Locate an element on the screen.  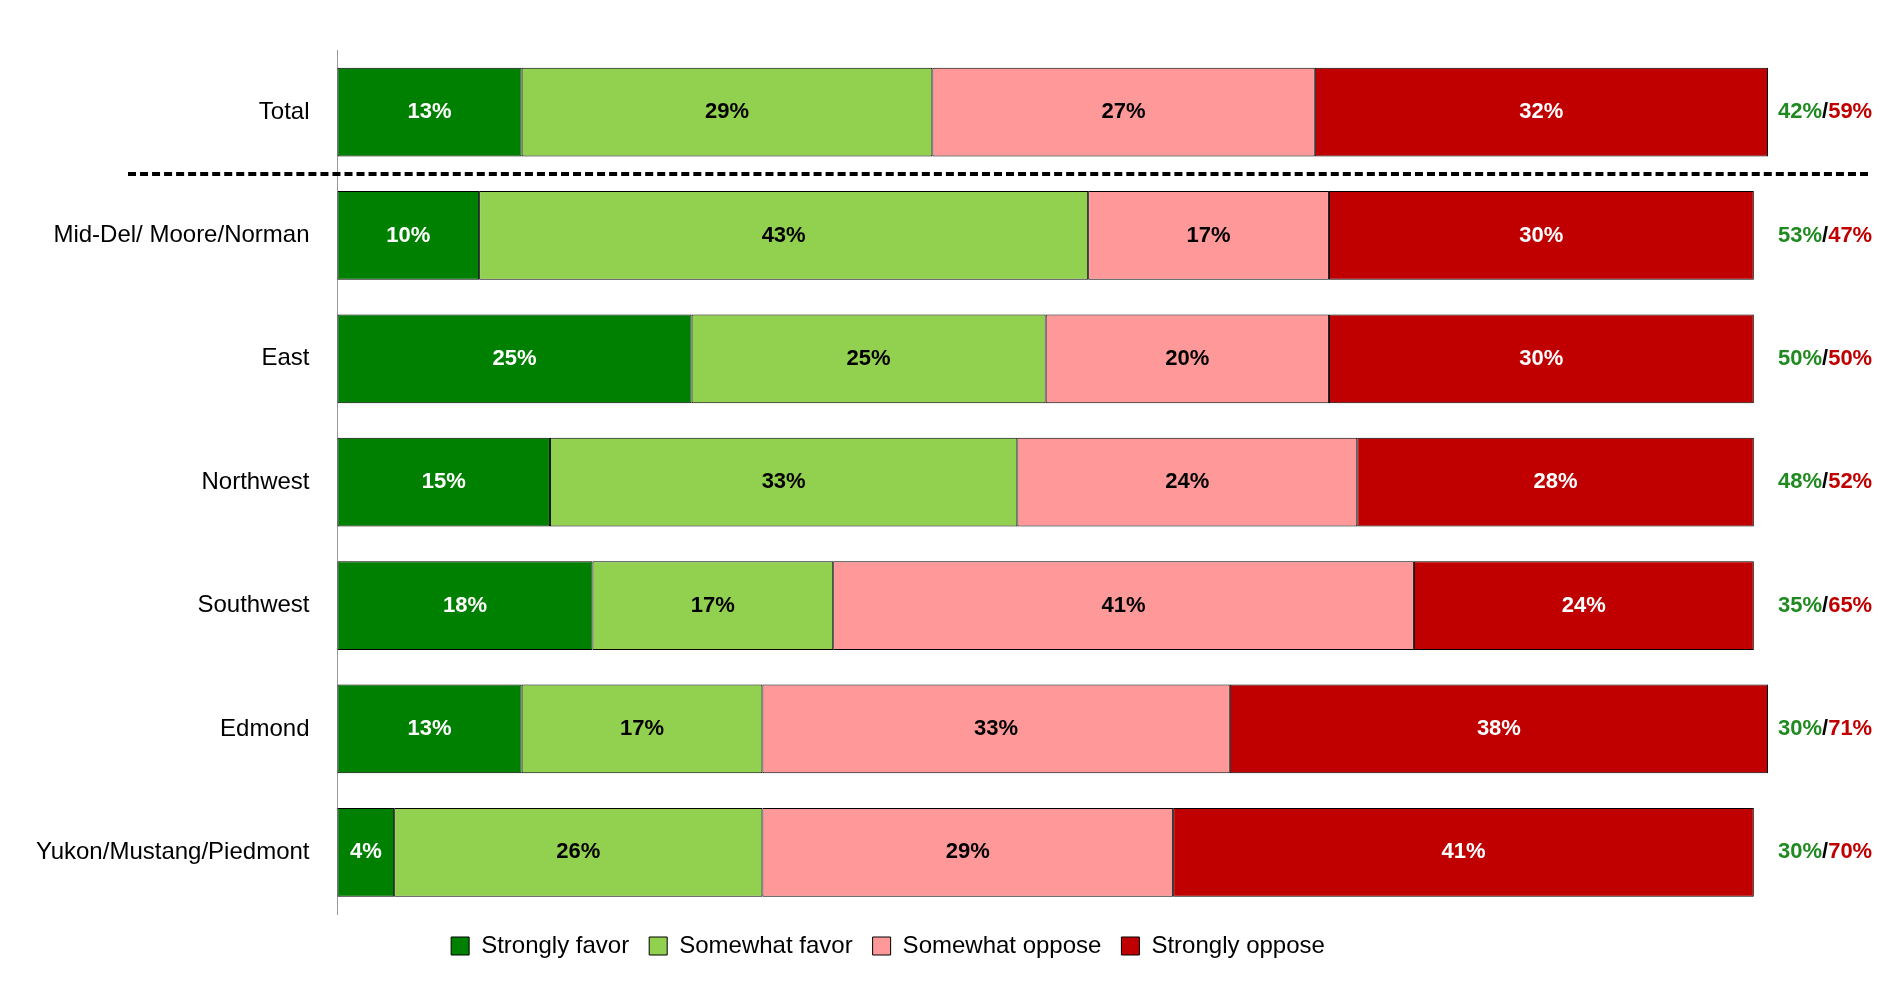
data-label: 10% is located at coordinates (408, 234).